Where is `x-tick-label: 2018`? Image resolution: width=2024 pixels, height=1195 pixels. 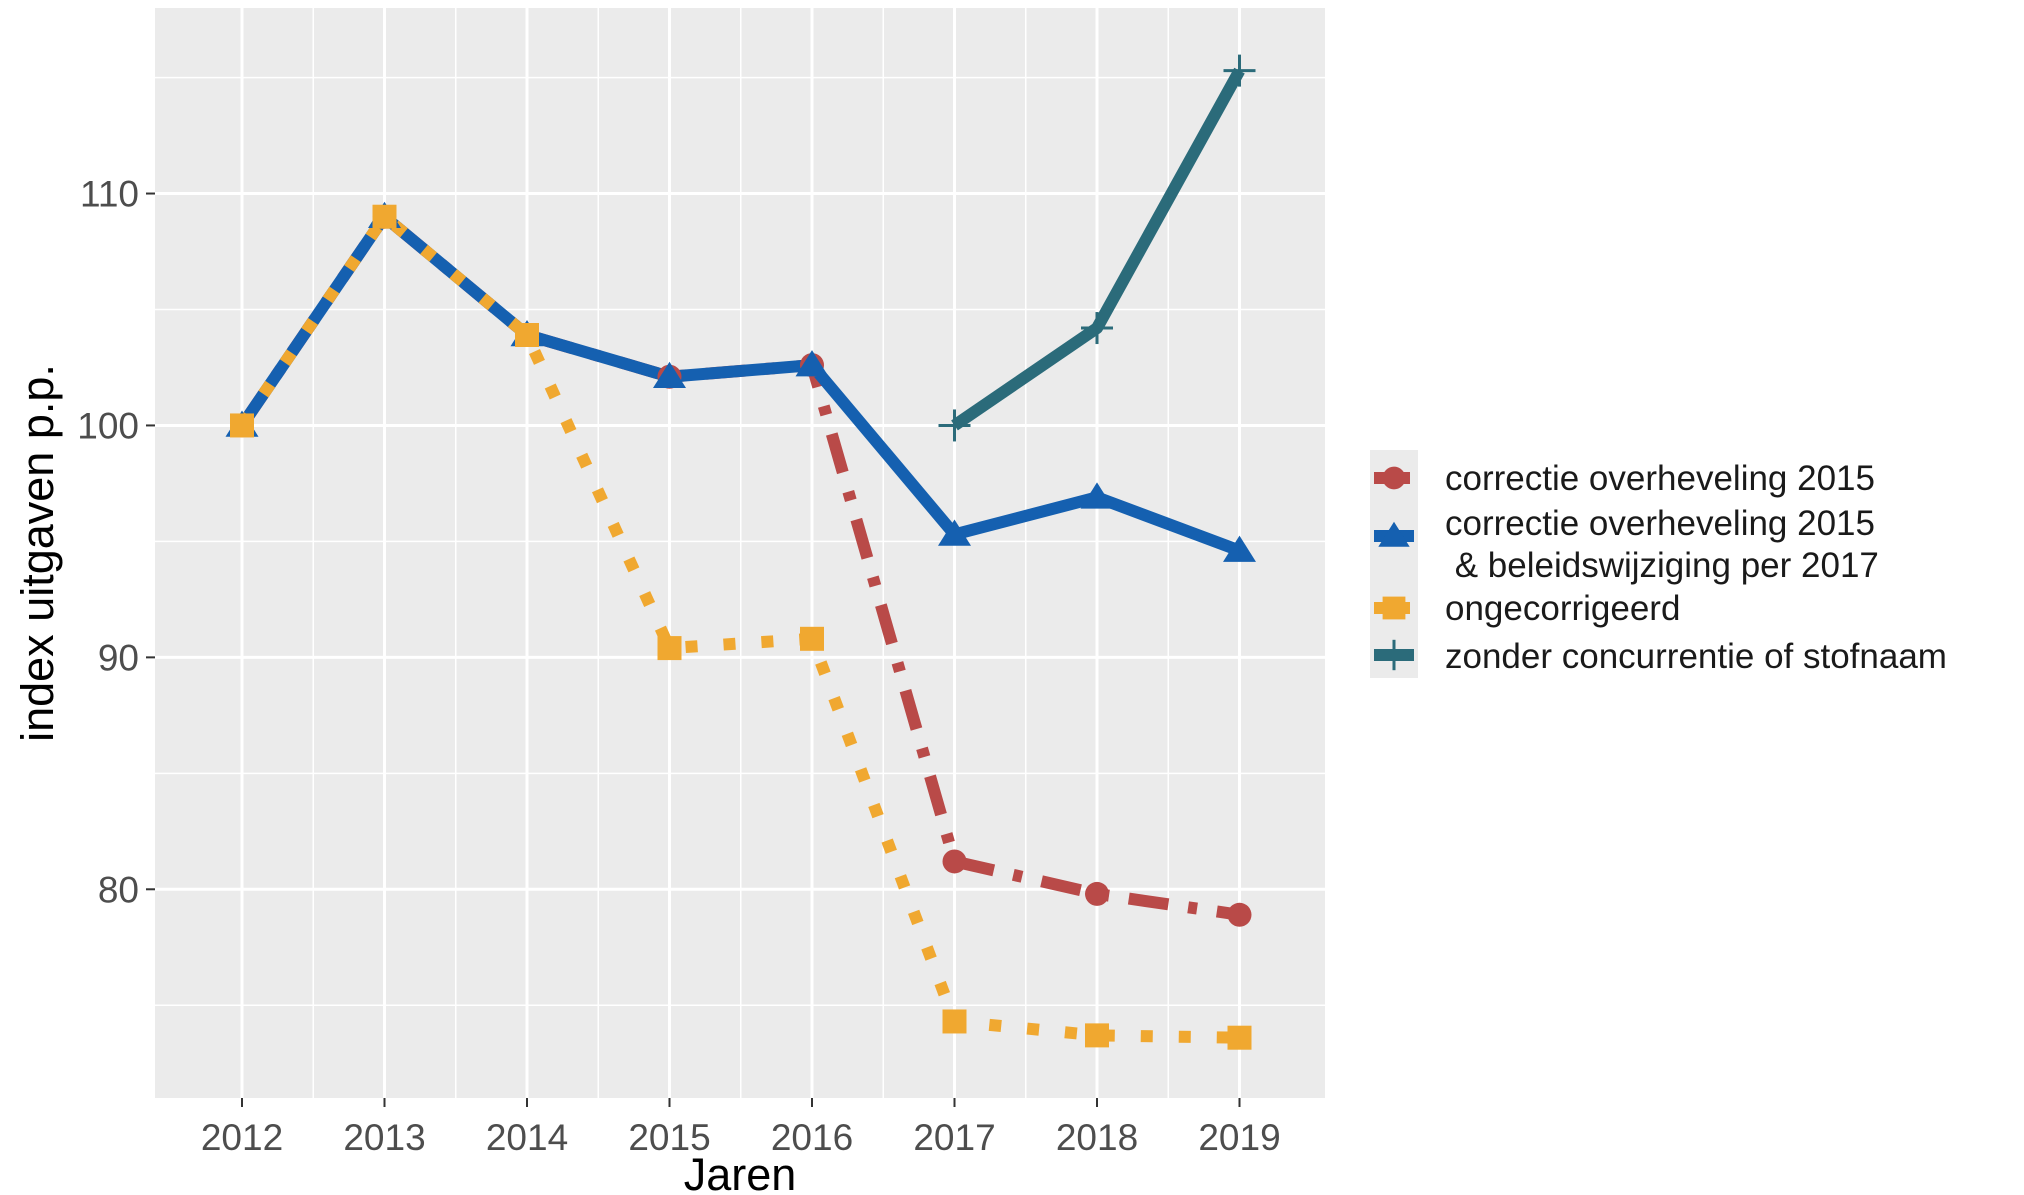 x-tick-label: 2018 is located at coordinates (1097, 1137).